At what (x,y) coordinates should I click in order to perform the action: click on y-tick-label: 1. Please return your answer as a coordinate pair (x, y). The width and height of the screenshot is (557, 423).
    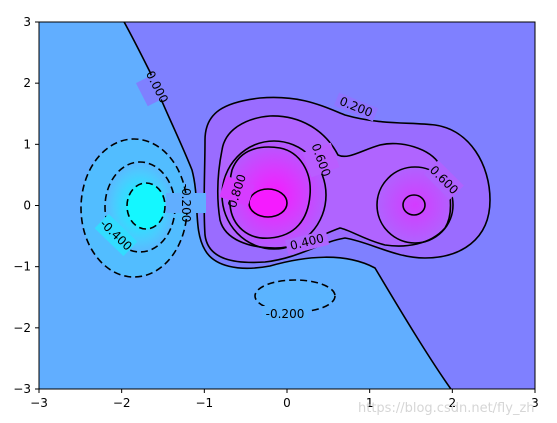
    Looking at the image, I should click on (27, 144).